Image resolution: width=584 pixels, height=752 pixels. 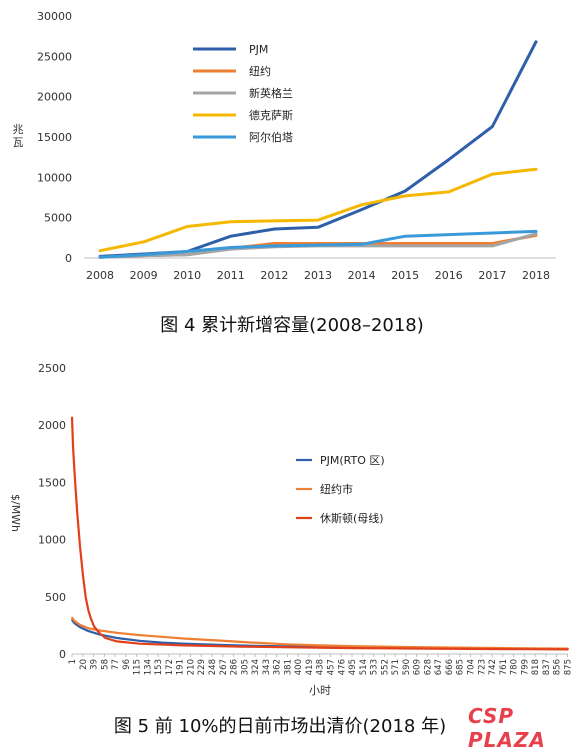 What do you see at coordinates (364, 667) in the screenshot?
I see `x-tick-label-514: 514` at bounding box center [364, 667].